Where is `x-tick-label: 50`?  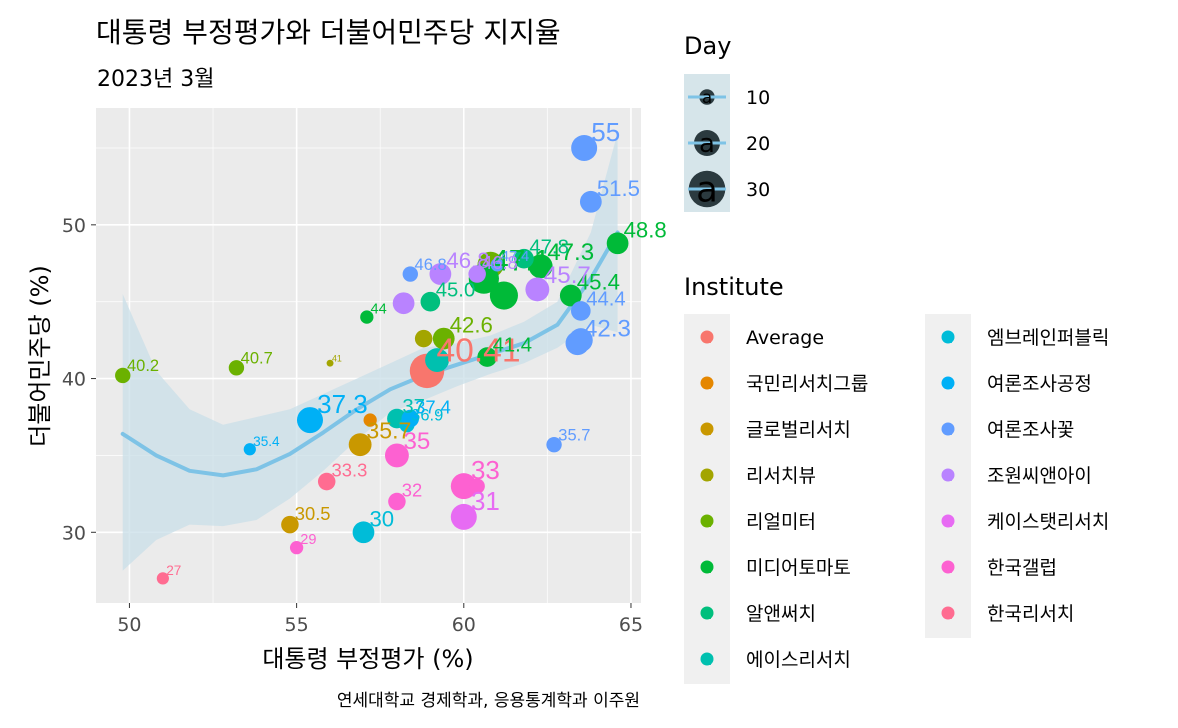
x-tick-label: 50 is located at coordinates (129, 625).